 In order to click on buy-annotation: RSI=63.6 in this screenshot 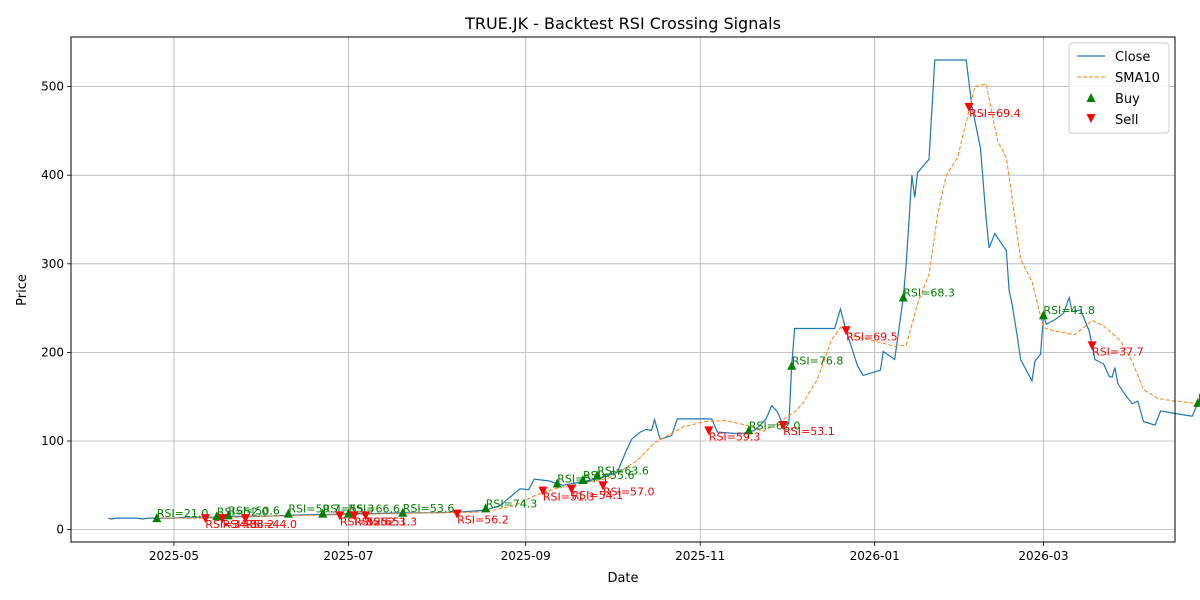, I will do `click(623, 471)`.